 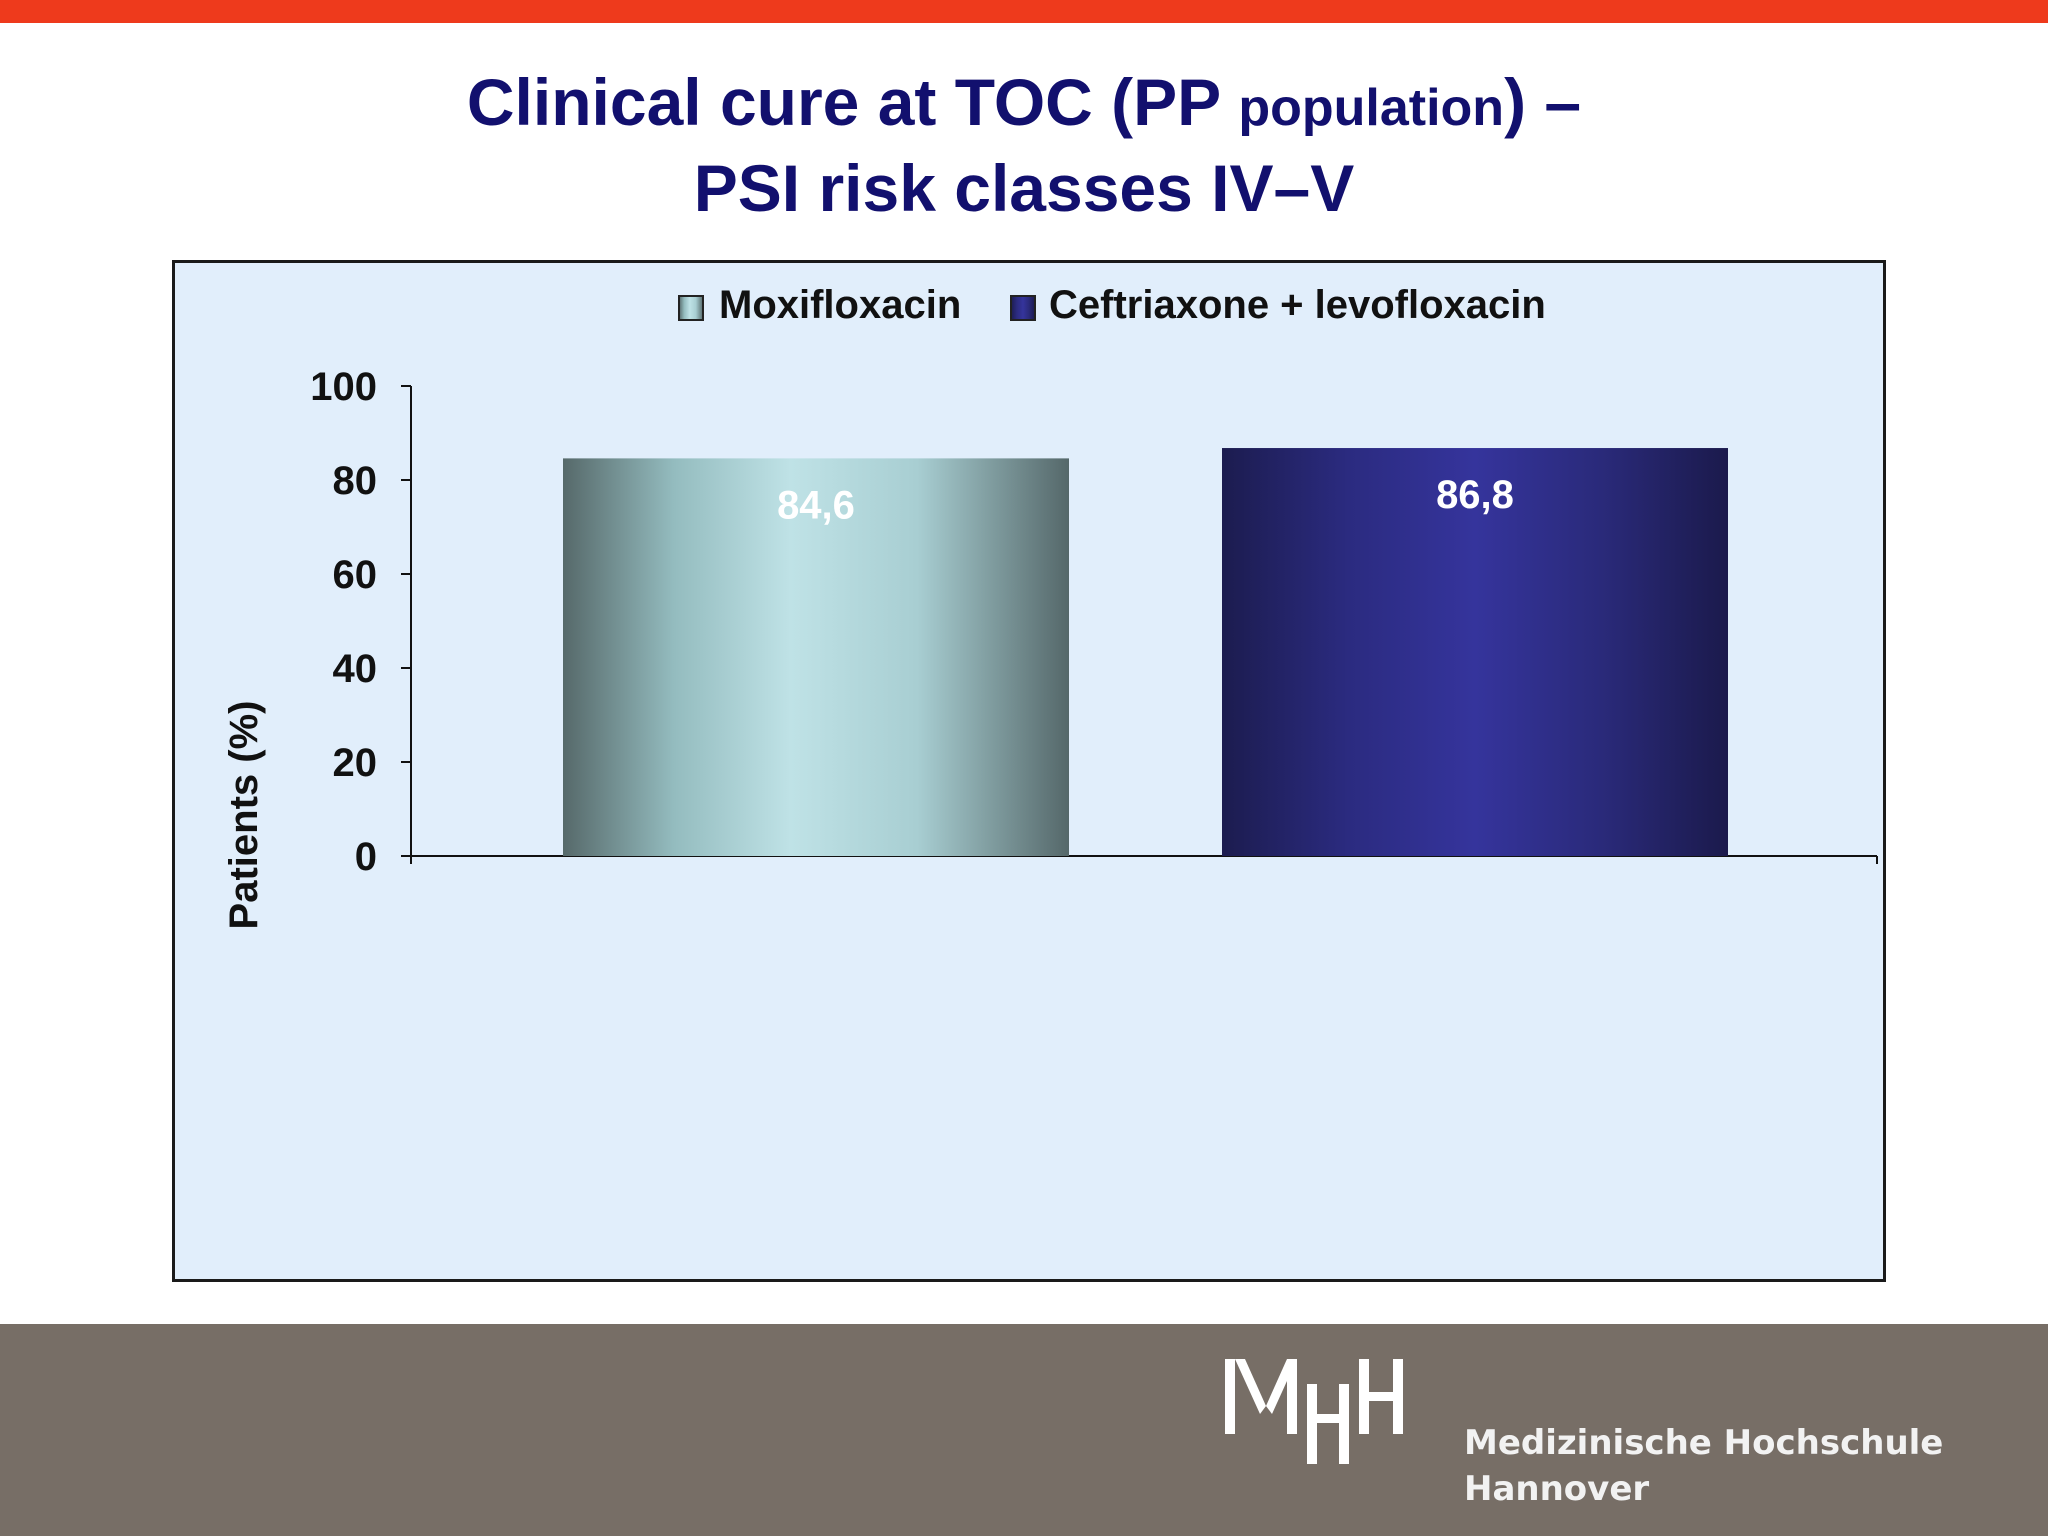 I want to click on title-part-2: population, so click(x=1371, y=108).